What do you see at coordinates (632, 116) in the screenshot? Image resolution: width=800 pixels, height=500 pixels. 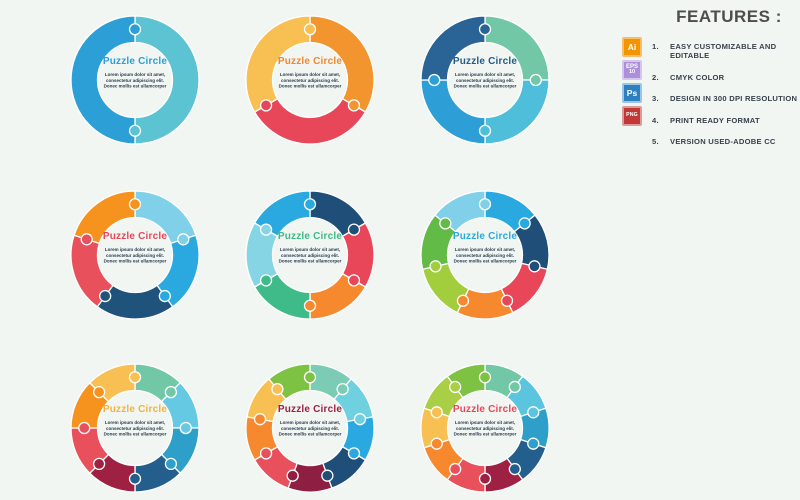 I see `png-icon: PNG` at bounding box center [632, 116].